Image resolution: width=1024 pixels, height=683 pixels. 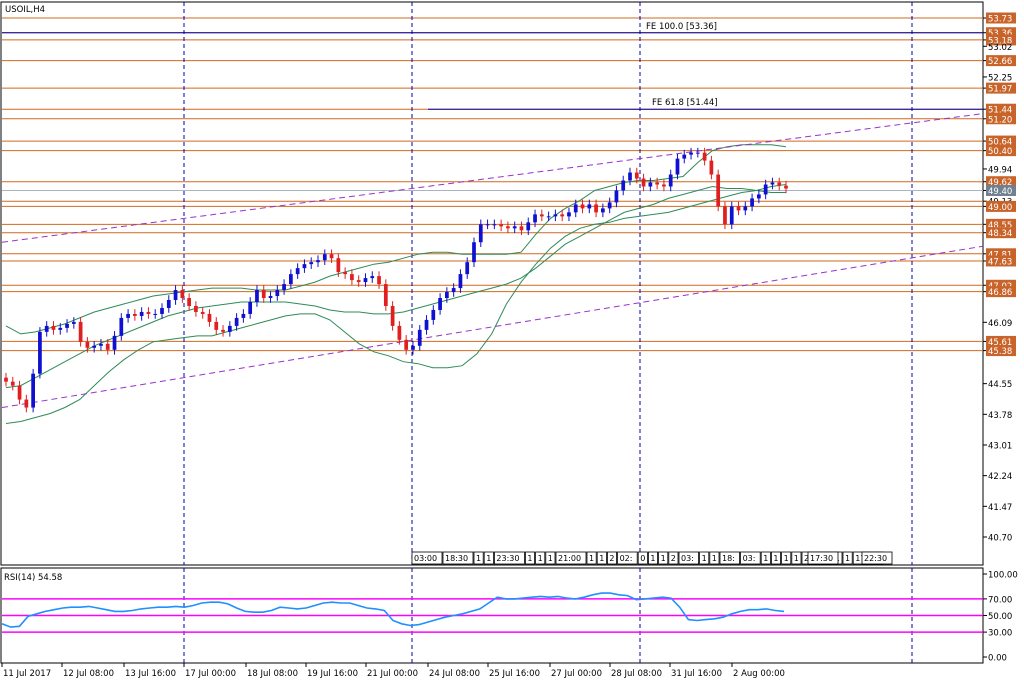 I want to click on price-label: 45.38, so click(x=1001, y=351).